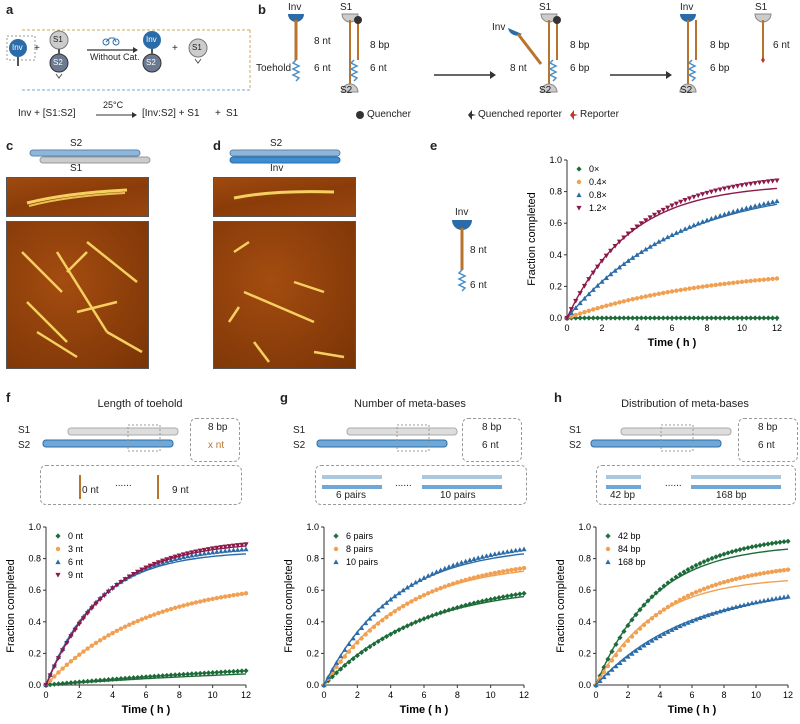 The image size is (800, 724). What do you see at coordinates (312, 527) in the screenshot?
I see `y-tick-label: 1.0` at bounding box center [312, 527].